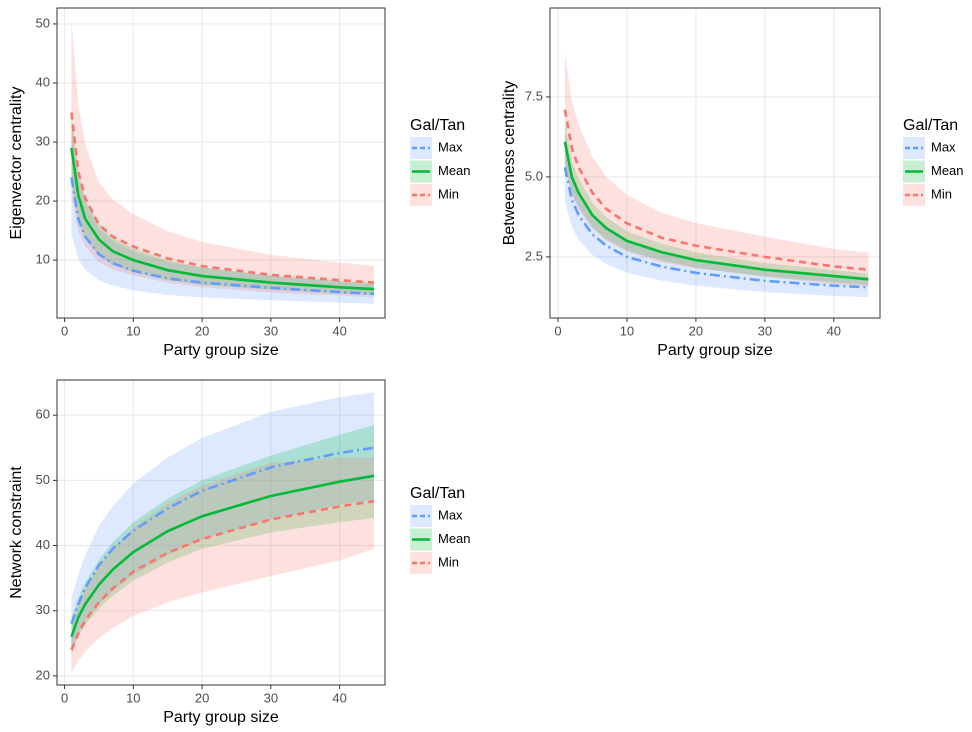  I want to click on plot-background, so click(221, 163).